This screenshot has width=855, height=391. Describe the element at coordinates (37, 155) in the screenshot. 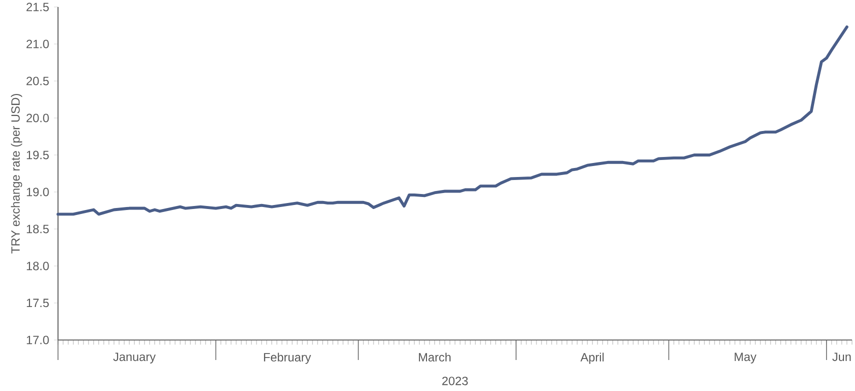

I see `y-tick-label: 19.5` at that location.